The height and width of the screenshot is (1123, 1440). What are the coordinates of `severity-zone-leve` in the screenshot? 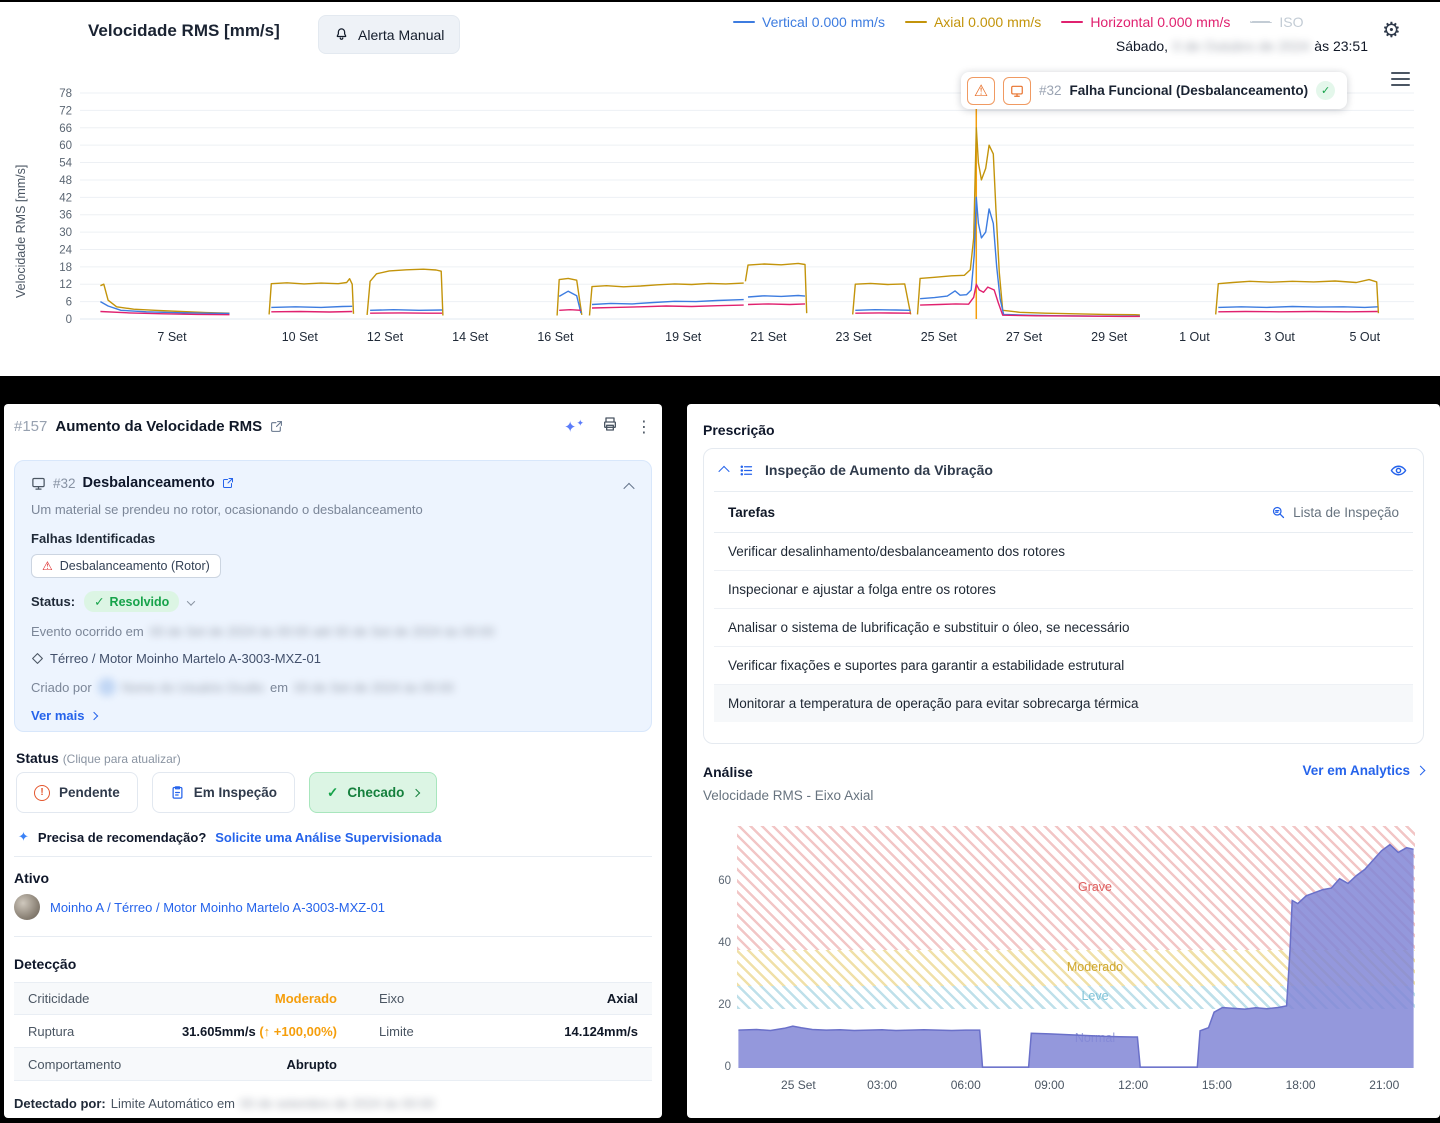 It's located at (1076, 997).